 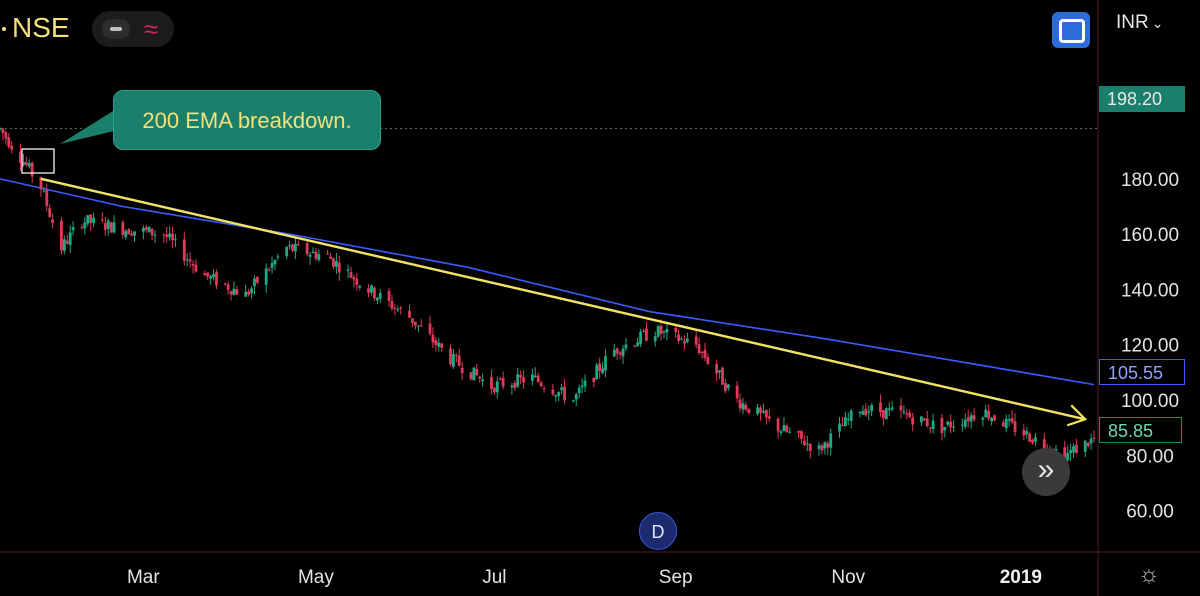 What do you see at coordinates (658, 531) in the screenshot?
I see `interval-badge: D` at bounding box center [658, 531].